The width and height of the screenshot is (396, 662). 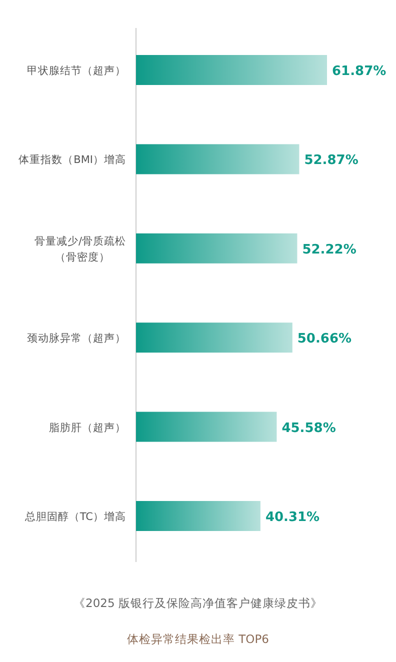 I want to click on data-label: 52.87%, so click(x=331, y=160).